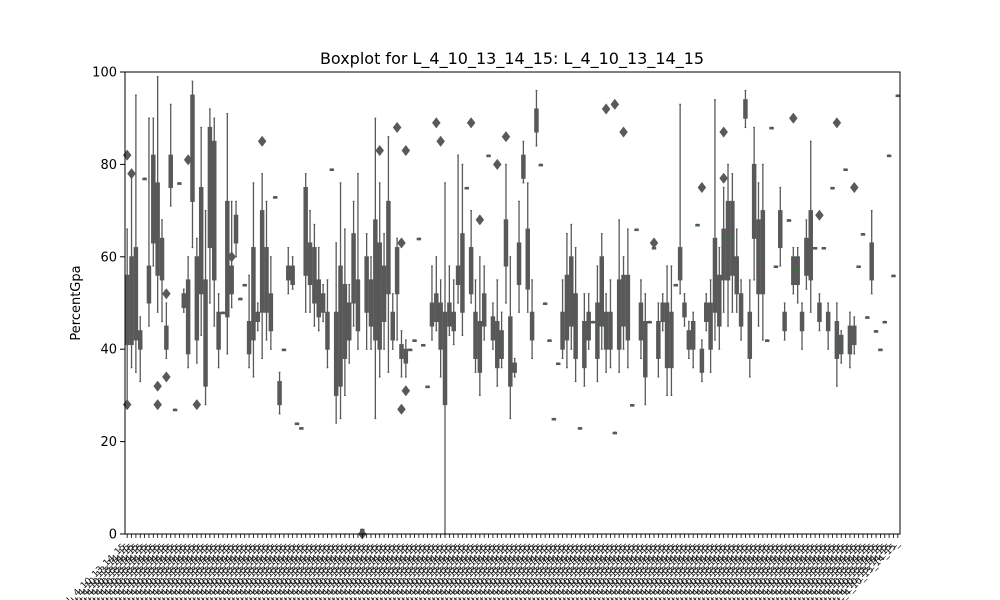 This screenshot has width=1000, height=600. What do you see at coordinates (108, 257) in the screenshot?
I see `y-tick-label: 60` at bounding box center [108, 257].